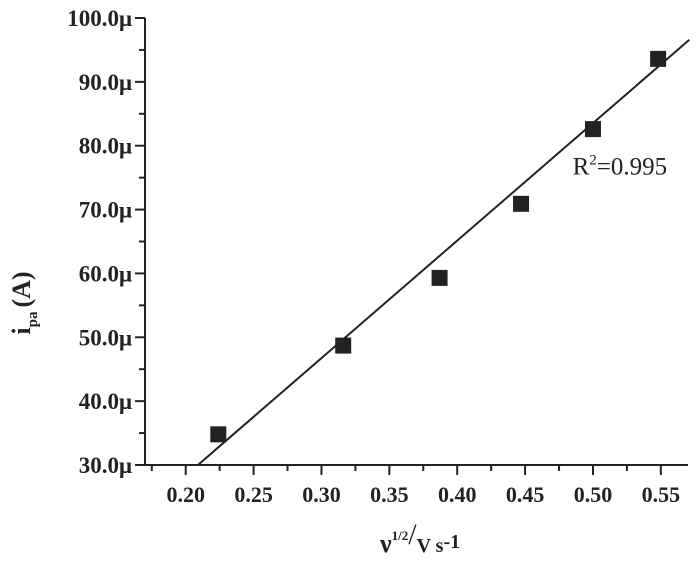 The image size is (700, 568). What do you see at coordinates (321, 494) in the screenshot?
I see `x-tick-label: 0.30` at bounding box center [321, 494].